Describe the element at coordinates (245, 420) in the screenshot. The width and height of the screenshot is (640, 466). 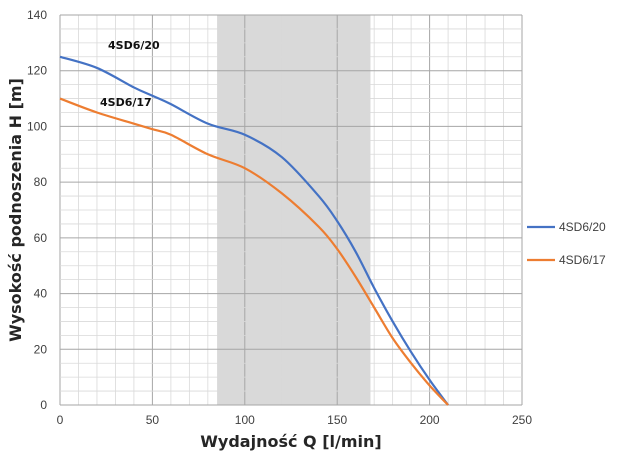
I see `x-tick-label: 100` at that location.